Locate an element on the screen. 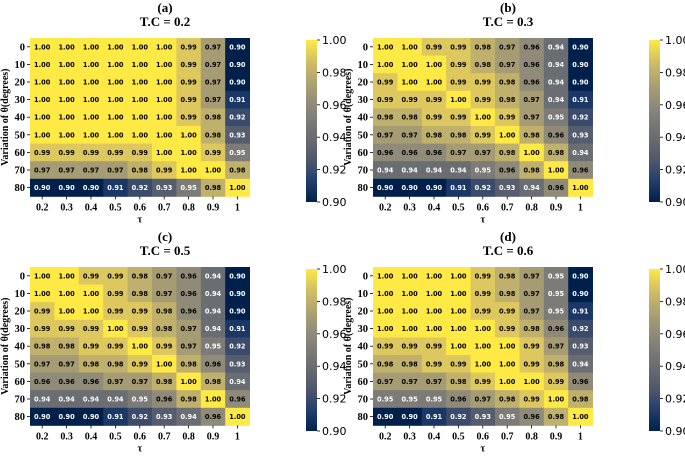  x-tick-label: 0.7 is located at coordinates (507, 207).